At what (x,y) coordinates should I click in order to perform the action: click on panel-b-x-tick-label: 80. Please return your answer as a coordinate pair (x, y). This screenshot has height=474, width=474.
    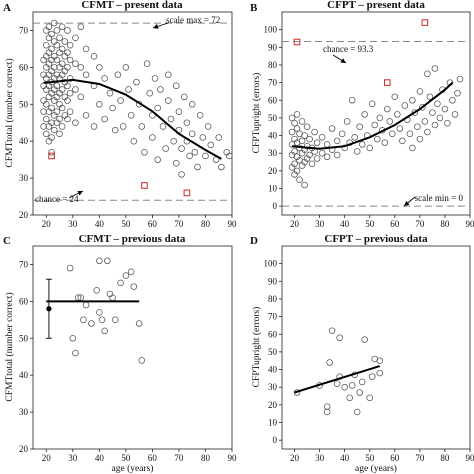
    Looking at the image, I should click on (445, 224).